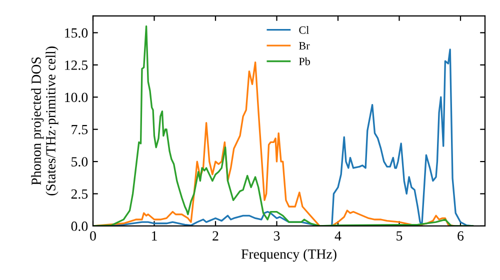 The image size is (500, 280). Describe the element at coordinates (79, 194) in the screenshot. I see `y-tick-label: 2.5` at that location.